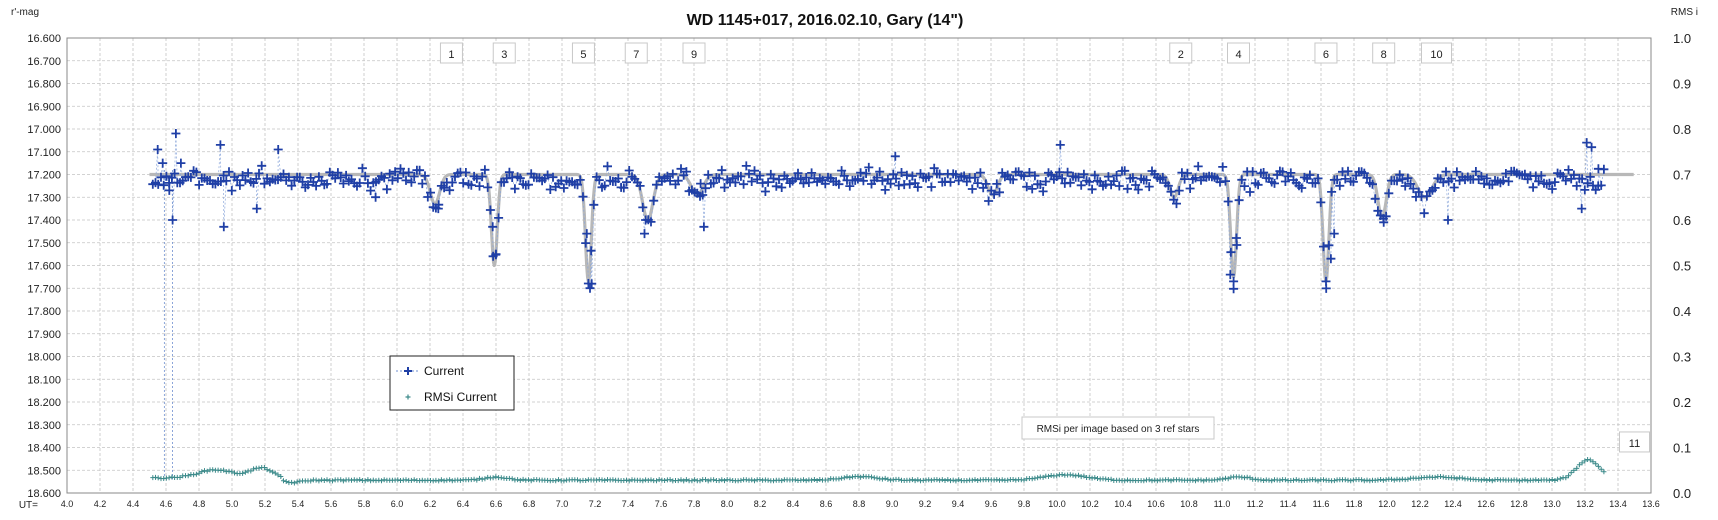 The width and height of the screenshot is (1718, 520). Describe the element at coordinates (44, 39) in the screenshot. I see `y-tick-label-left: 16.600` at that location.